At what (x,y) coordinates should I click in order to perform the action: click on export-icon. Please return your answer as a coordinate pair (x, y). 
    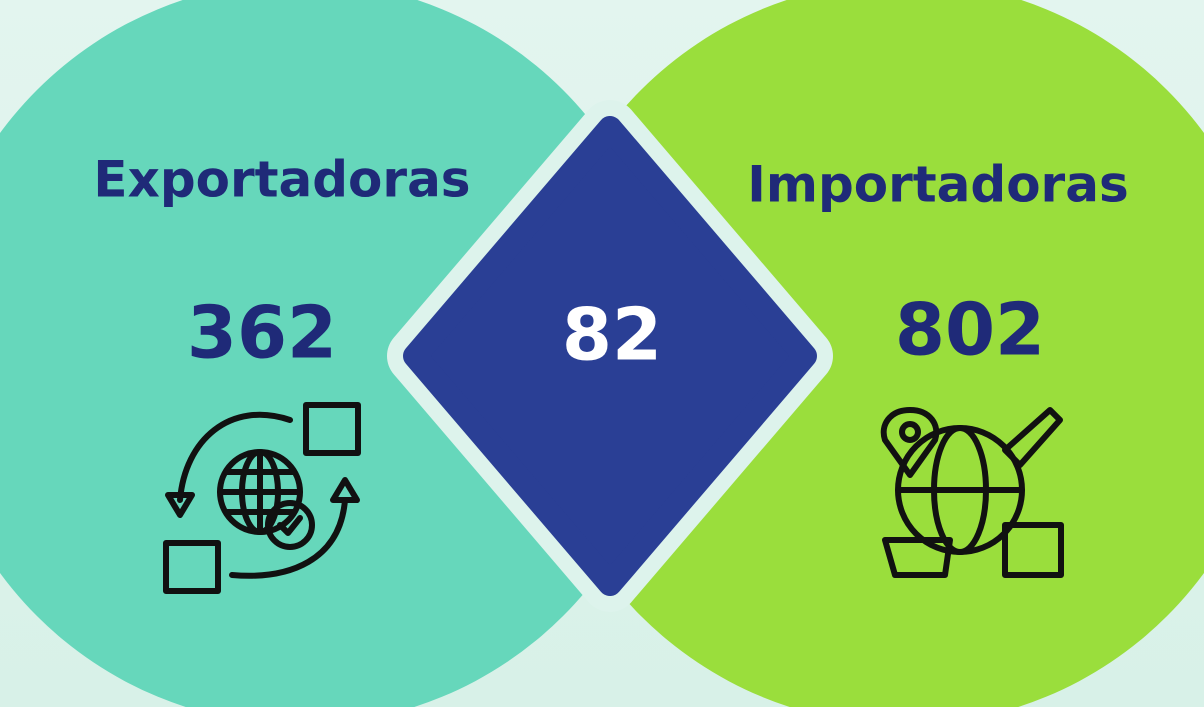
    Looking at the image, I should click on (262, 498).